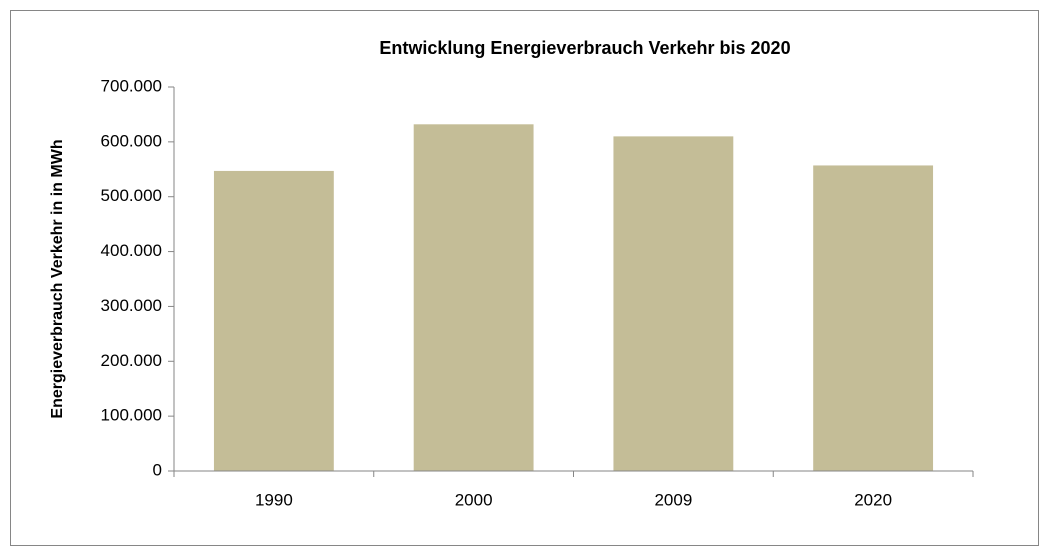 This screenshot has height=556, width=1049. What do you see at coordinates (57, 278) in the screenshot?
I see `y-axis-label: Energieverbrauch Verkehr in in MWh` at bounding box center [57, 278].